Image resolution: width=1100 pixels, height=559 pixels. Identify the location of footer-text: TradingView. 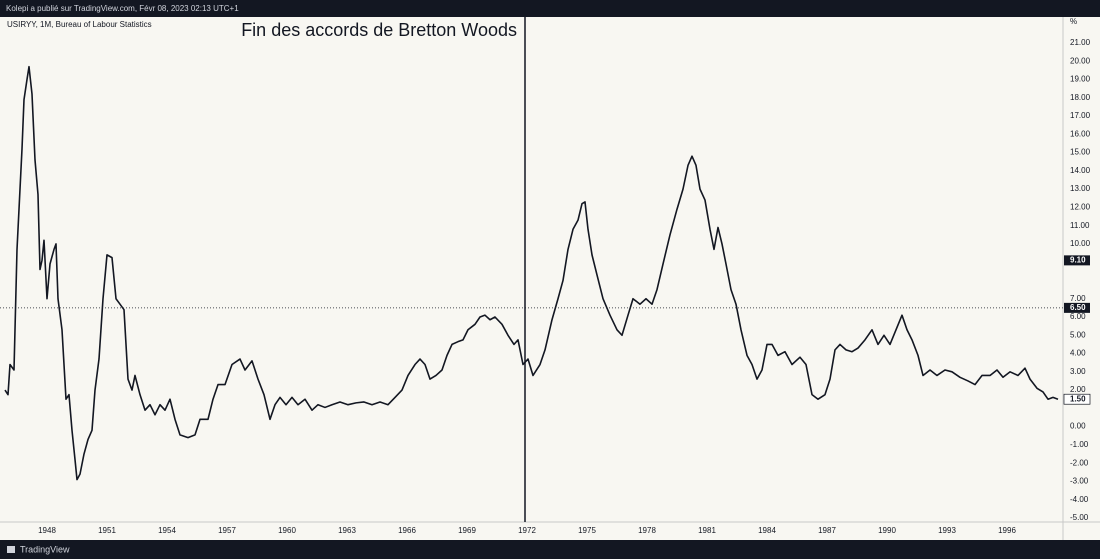
(45, 549).